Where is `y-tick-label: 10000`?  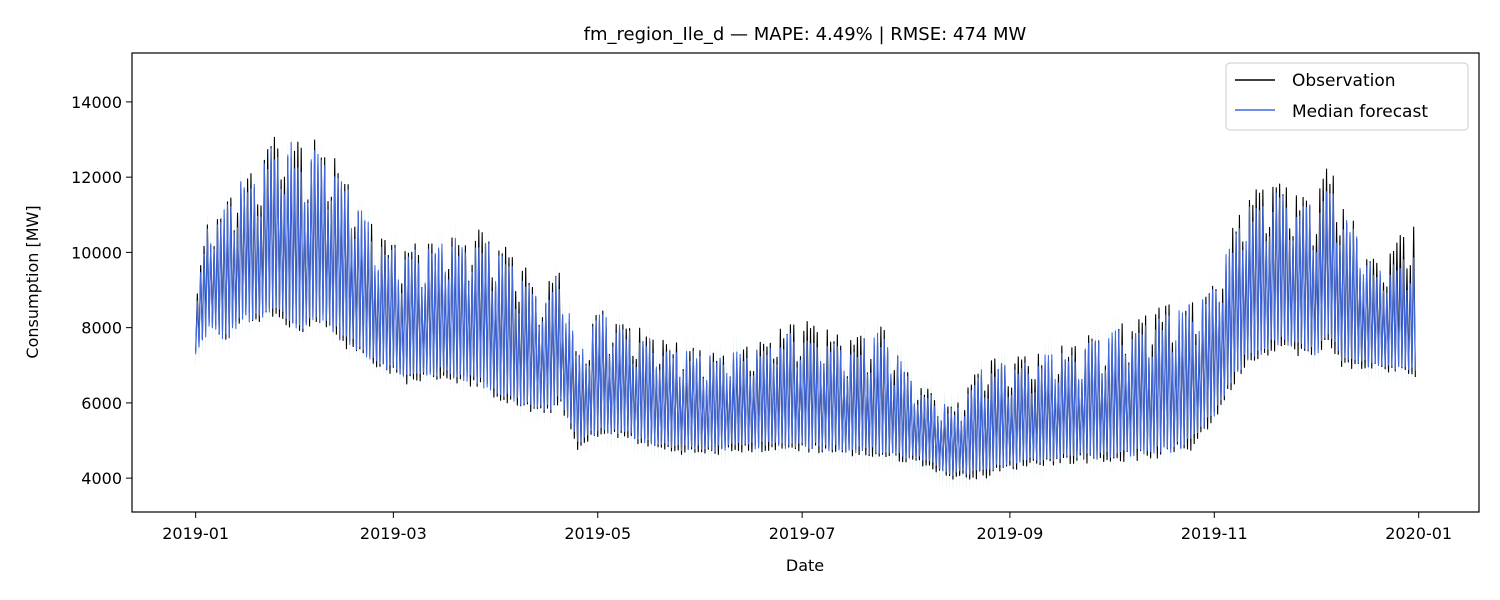
y-tick-label: 10000 is located at coordinates (96, 252).